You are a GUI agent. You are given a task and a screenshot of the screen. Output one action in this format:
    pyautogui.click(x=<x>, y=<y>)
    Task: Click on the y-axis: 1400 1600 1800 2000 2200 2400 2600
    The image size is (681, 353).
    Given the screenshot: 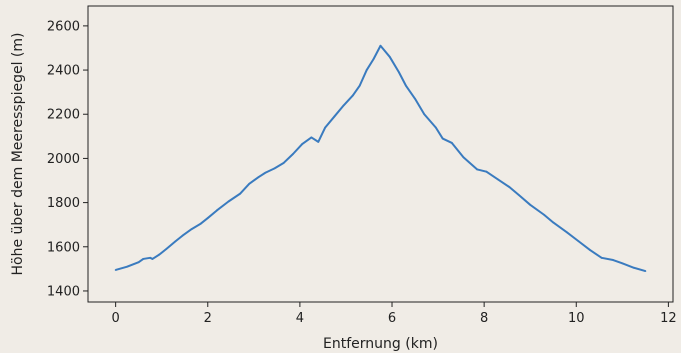 What is the action you would take?
    pyautogui.click(x=67, y=159)
    